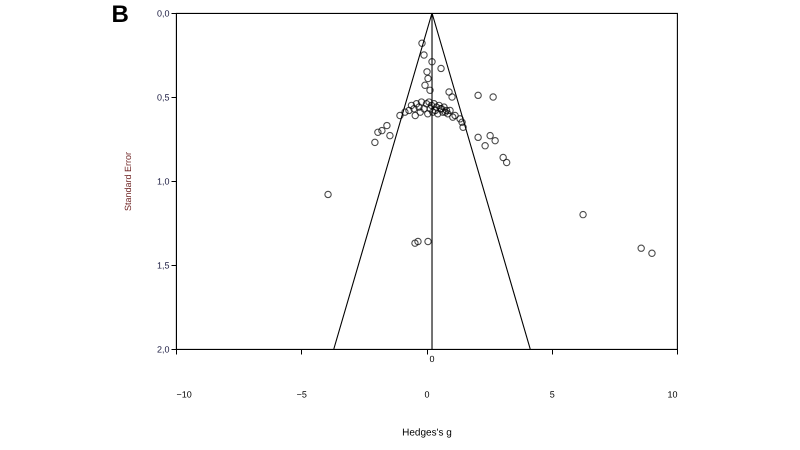 This screenshot has height=450, width=800. What do you see at coordinates (672, 395) in the screenshot?
I see `x-tick-label: 10` at bounding box center [672, 395].